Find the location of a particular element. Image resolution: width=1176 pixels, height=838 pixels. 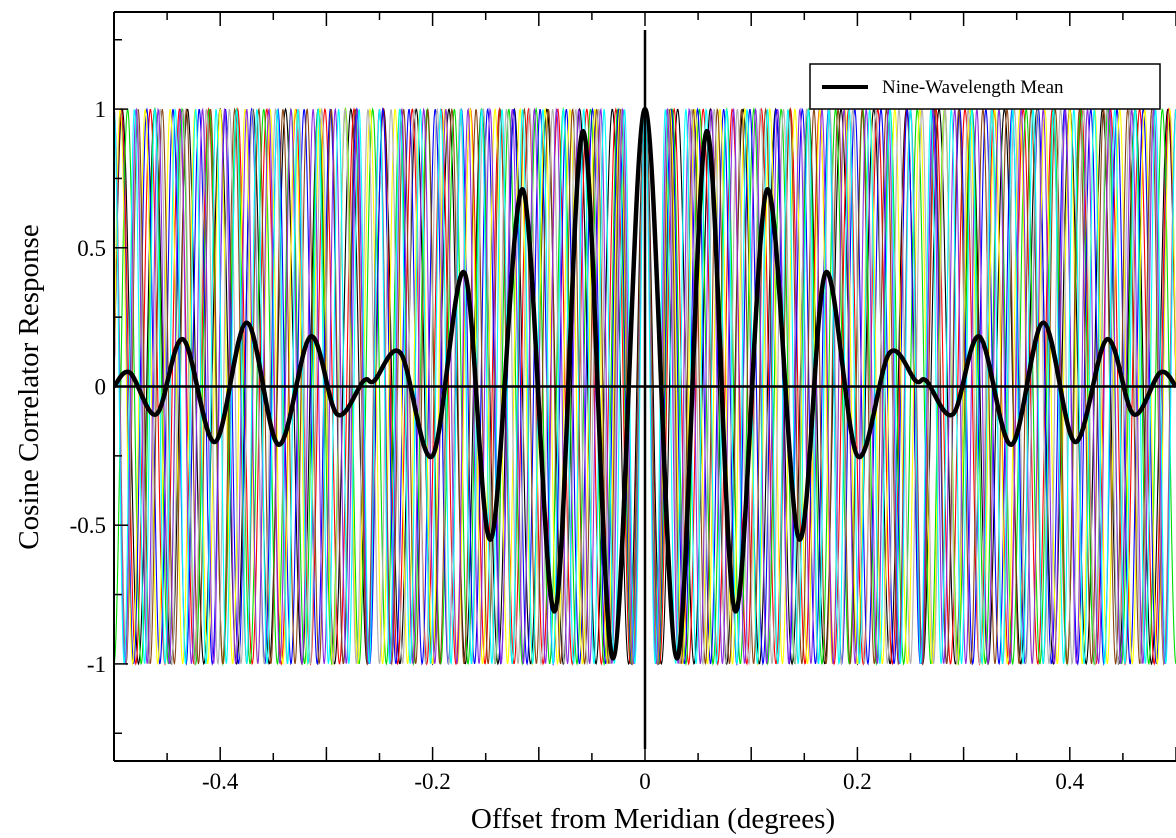

y-tick-label: -1 is located at coordinates (96, 664).